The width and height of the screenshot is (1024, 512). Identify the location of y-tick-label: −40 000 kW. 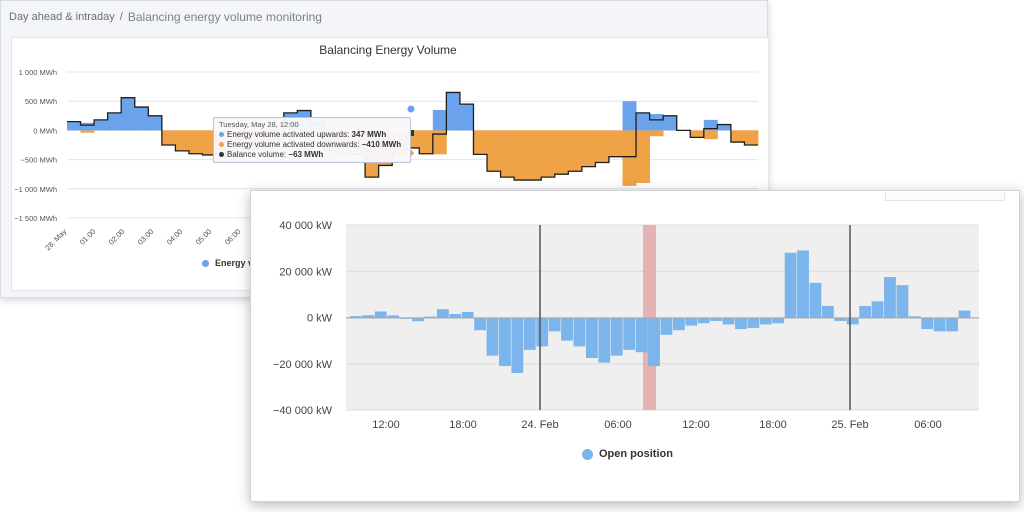
(303, 411).